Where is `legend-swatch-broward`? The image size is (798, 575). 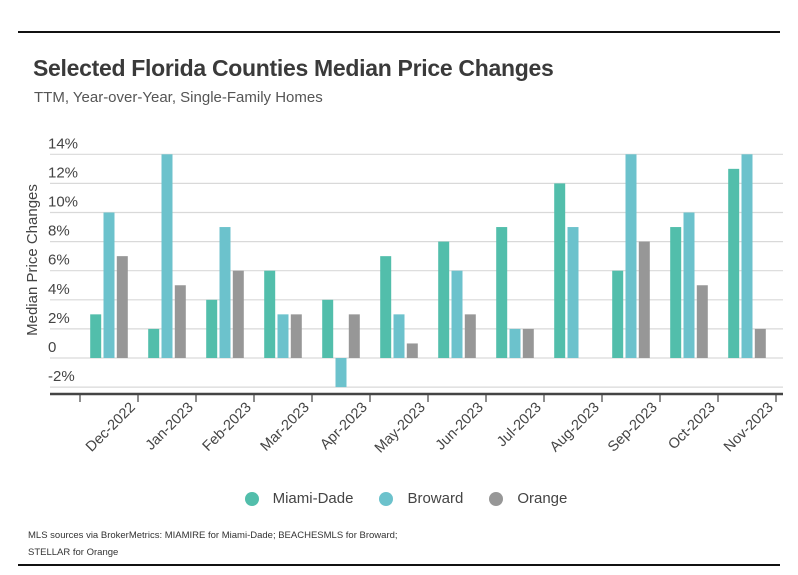
legend-swatch-broward is located at coordinates (386, 498).